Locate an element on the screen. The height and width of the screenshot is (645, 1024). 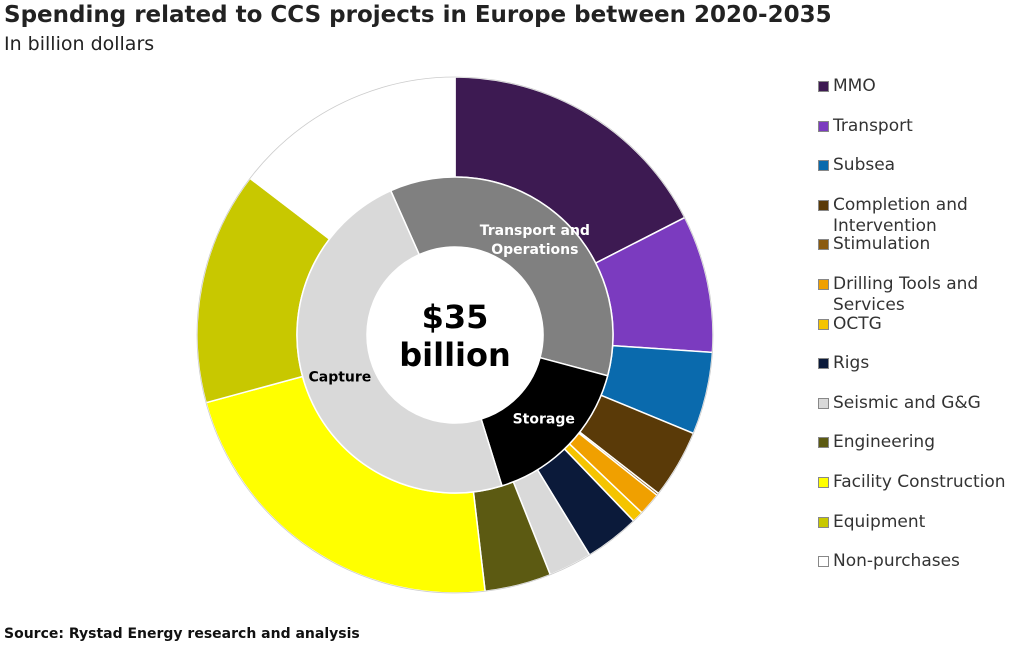
center-label: billion is located at coordinates (455, 355).